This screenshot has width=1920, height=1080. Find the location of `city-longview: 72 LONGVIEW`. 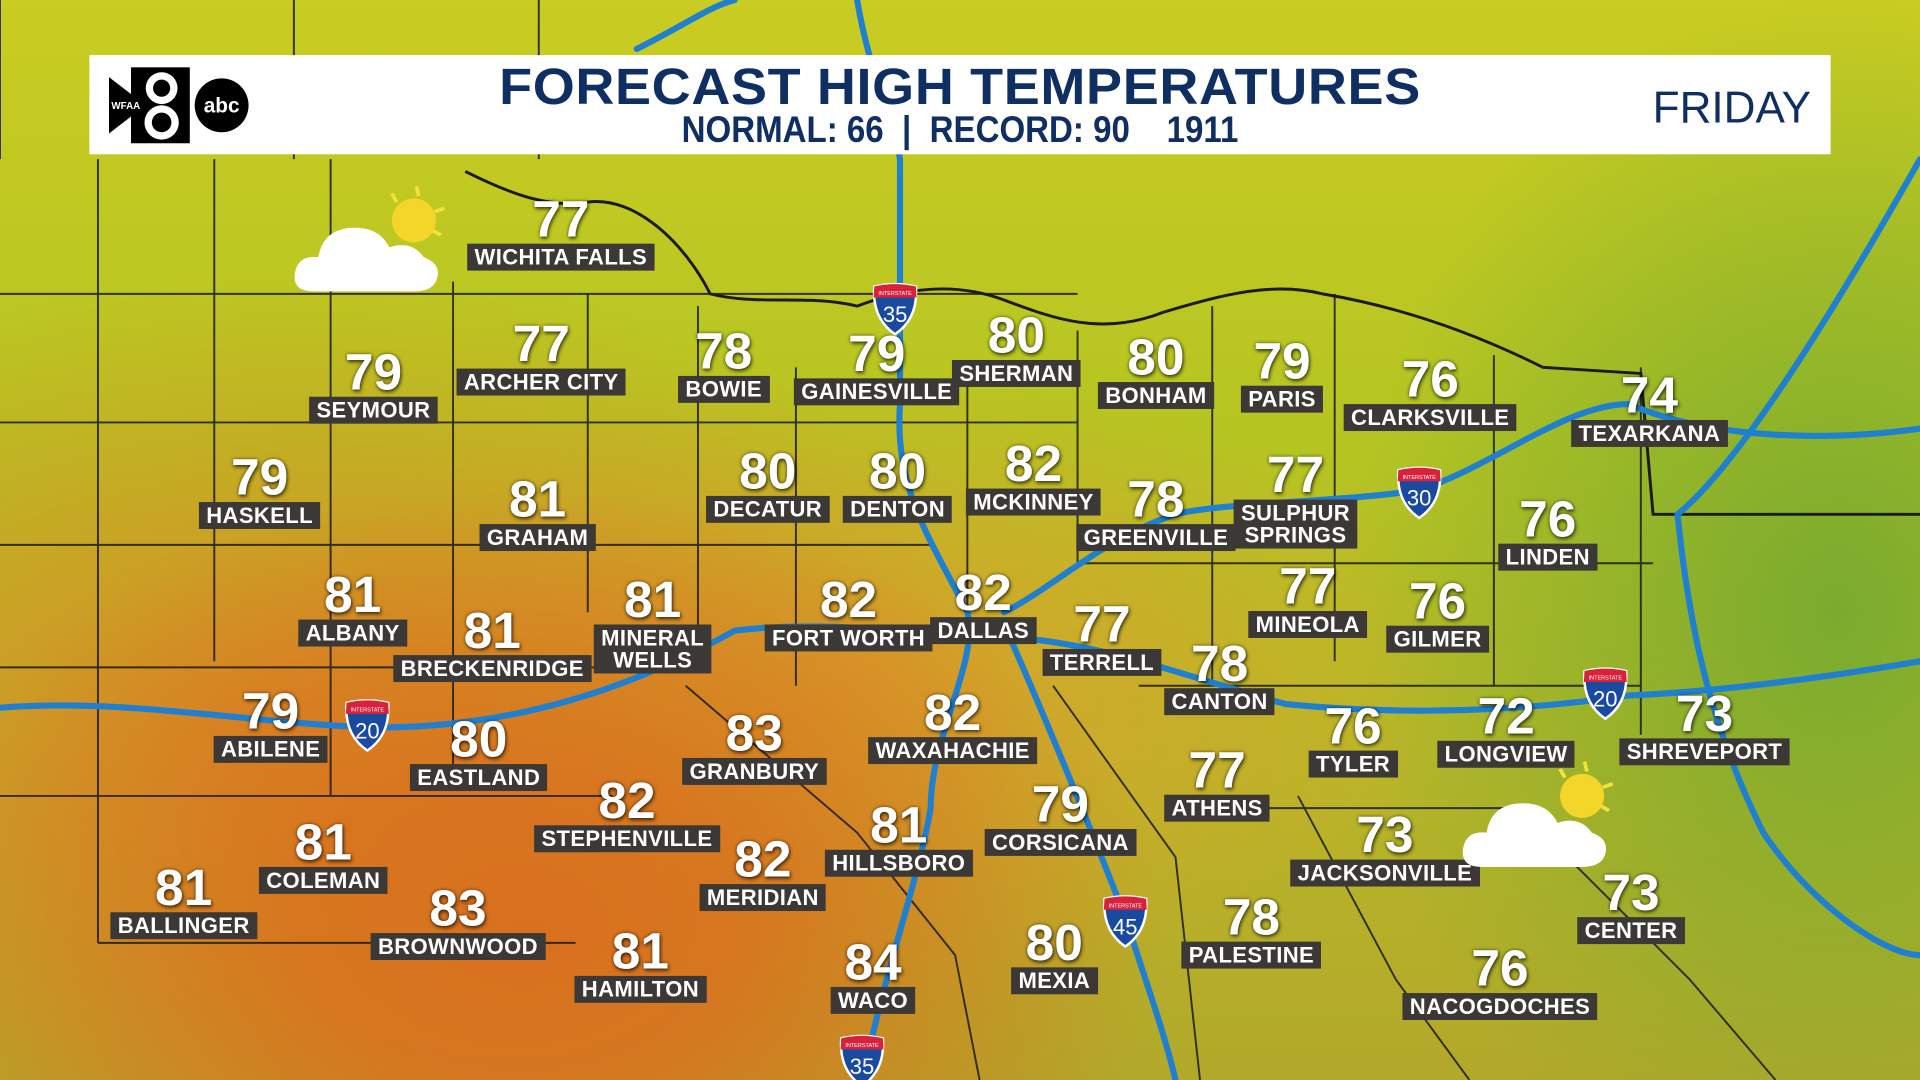

city-longview: 72 LONGVIEW is located at coordinates (1506, 727).